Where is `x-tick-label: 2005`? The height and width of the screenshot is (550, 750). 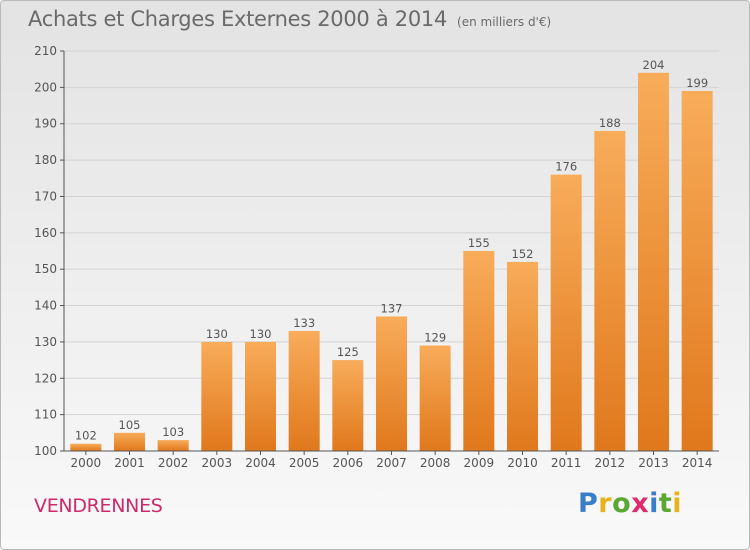 x-tick-label: 2005 is located at coordinates (304, 463).